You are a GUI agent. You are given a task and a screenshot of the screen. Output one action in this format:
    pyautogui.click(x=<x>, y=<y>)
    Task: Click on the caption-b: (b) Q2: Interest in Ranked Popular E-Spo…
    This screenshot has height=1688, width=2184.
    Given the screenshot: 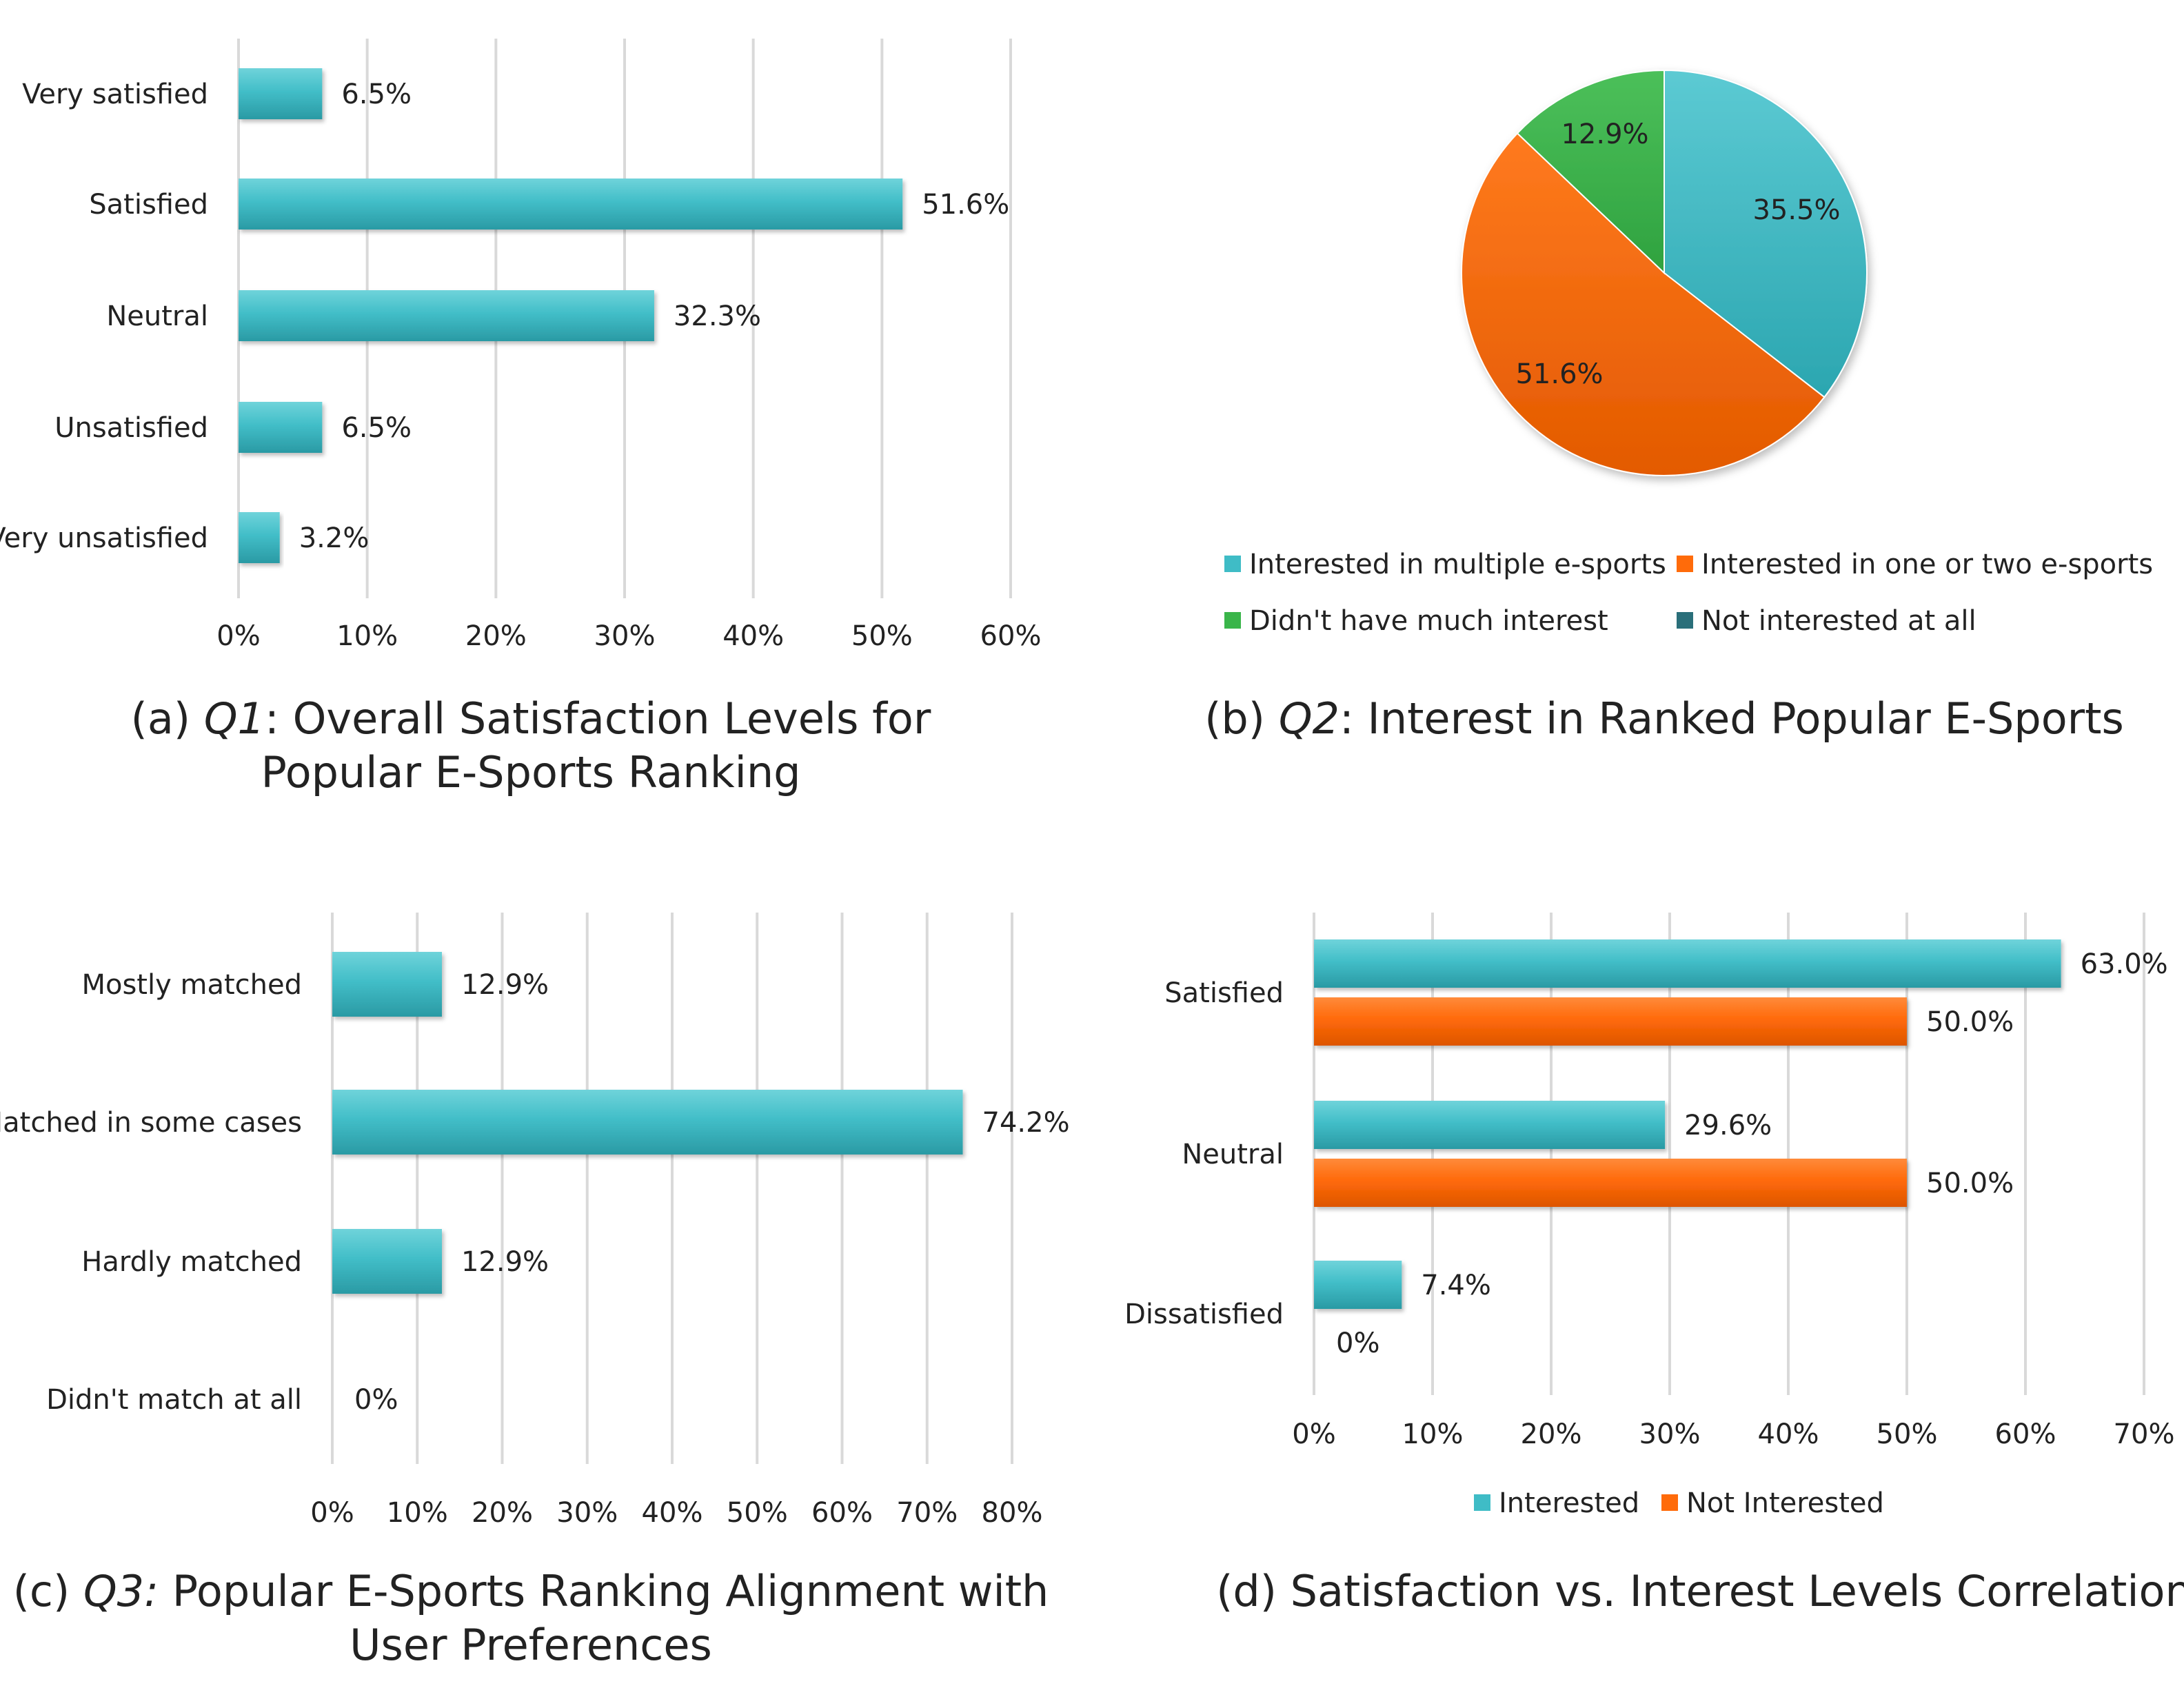 What is the action you would take?
    pyautogui.click(x=1664, y=718)
    